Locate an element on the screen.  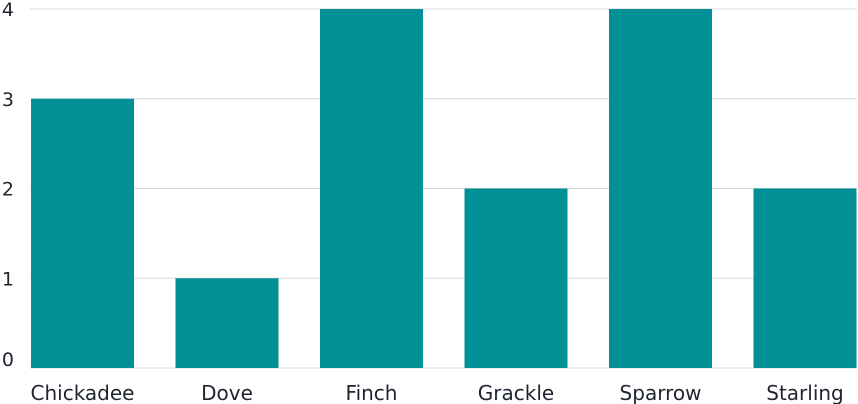
y-axis-ticks: 0 1 2 3 4 is located at coordinates (8, 185).